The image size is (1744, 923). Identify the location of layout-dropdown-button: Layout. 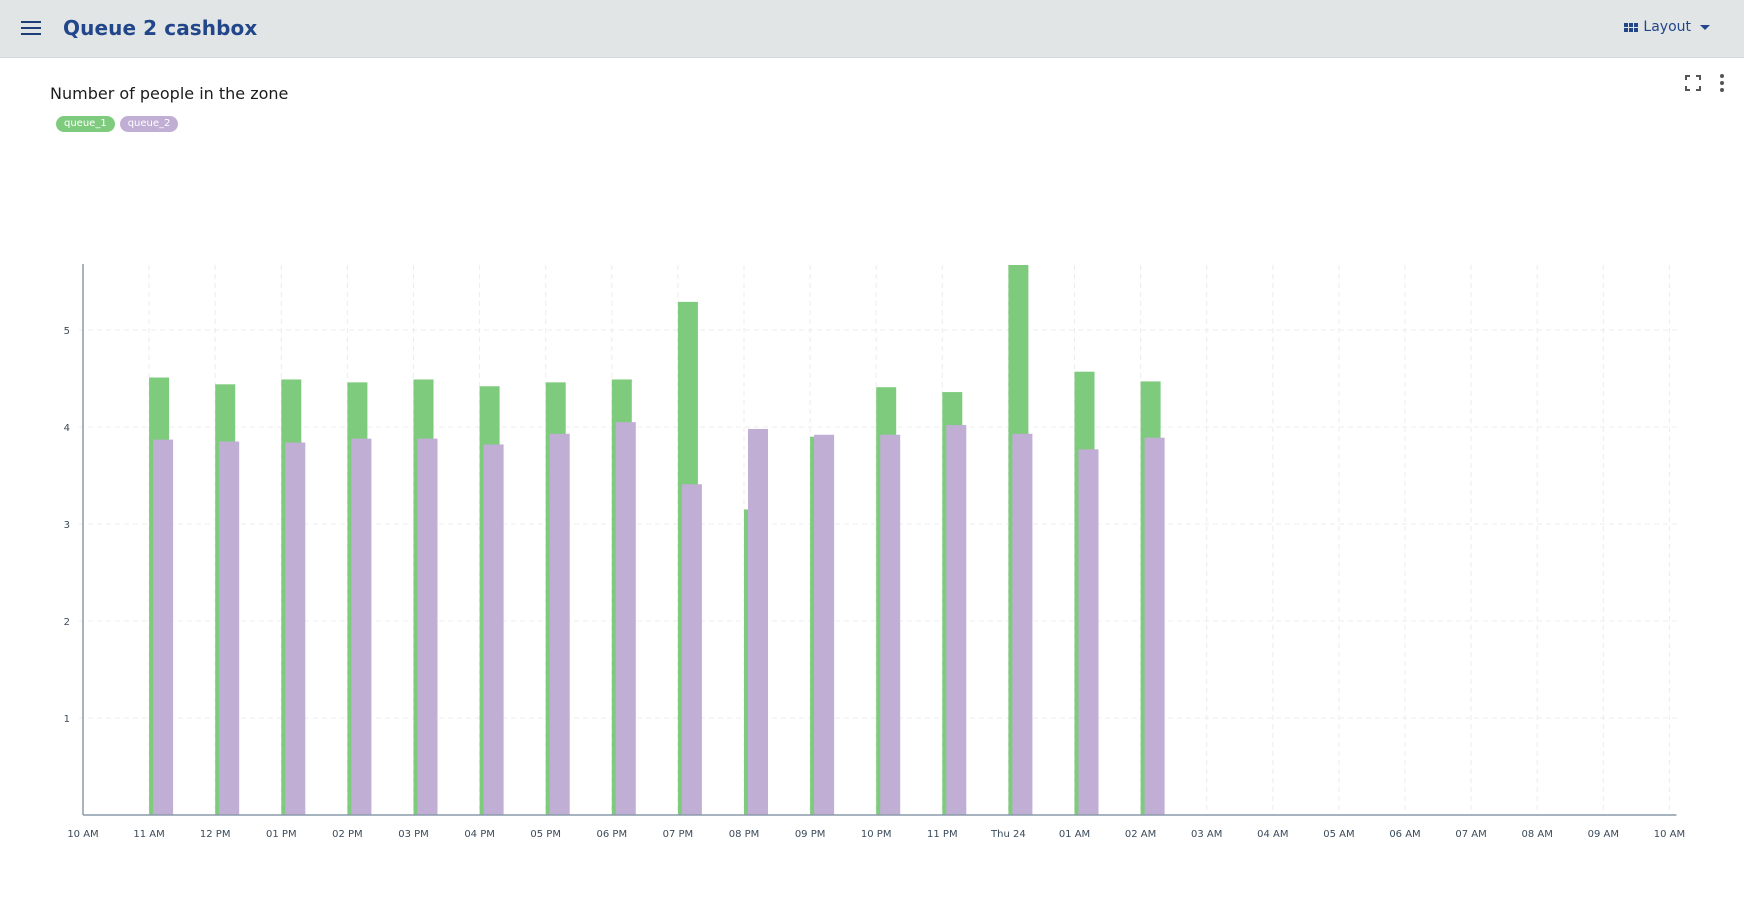
(1667, 27).